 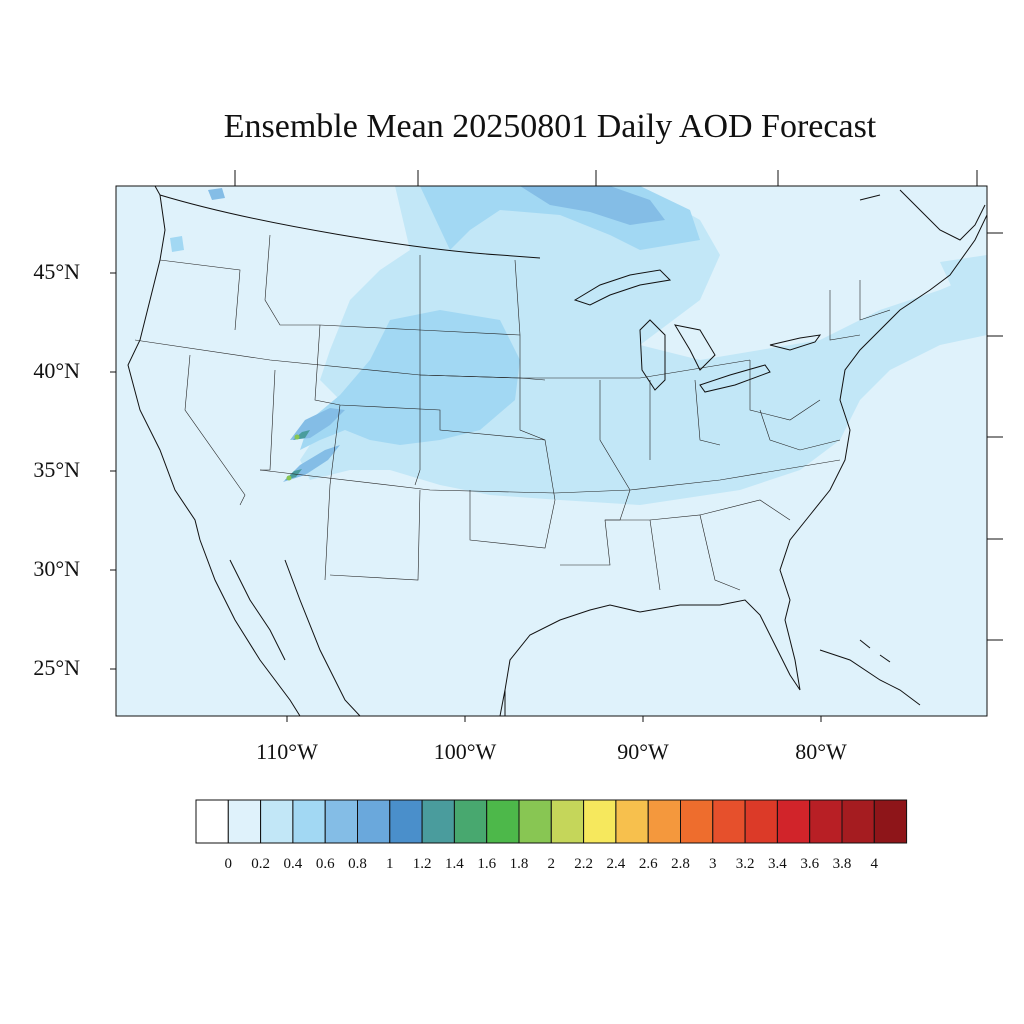 What do you see at coordinates (616, 864) in the screenshot?
I see `colorbar-label: 2.4` at bounding box center [616, 864].